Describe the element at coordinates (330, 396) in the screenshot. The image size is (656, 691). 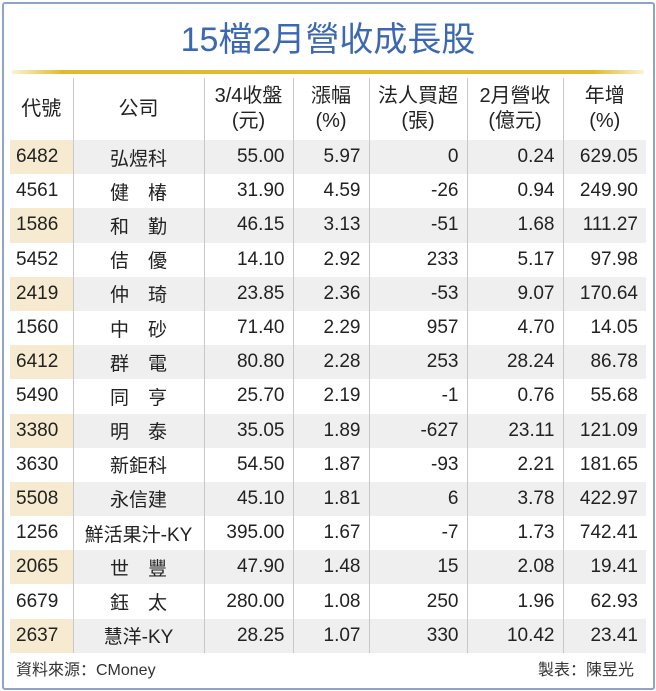
I see `cell-change-pct: 2.19` at that location.